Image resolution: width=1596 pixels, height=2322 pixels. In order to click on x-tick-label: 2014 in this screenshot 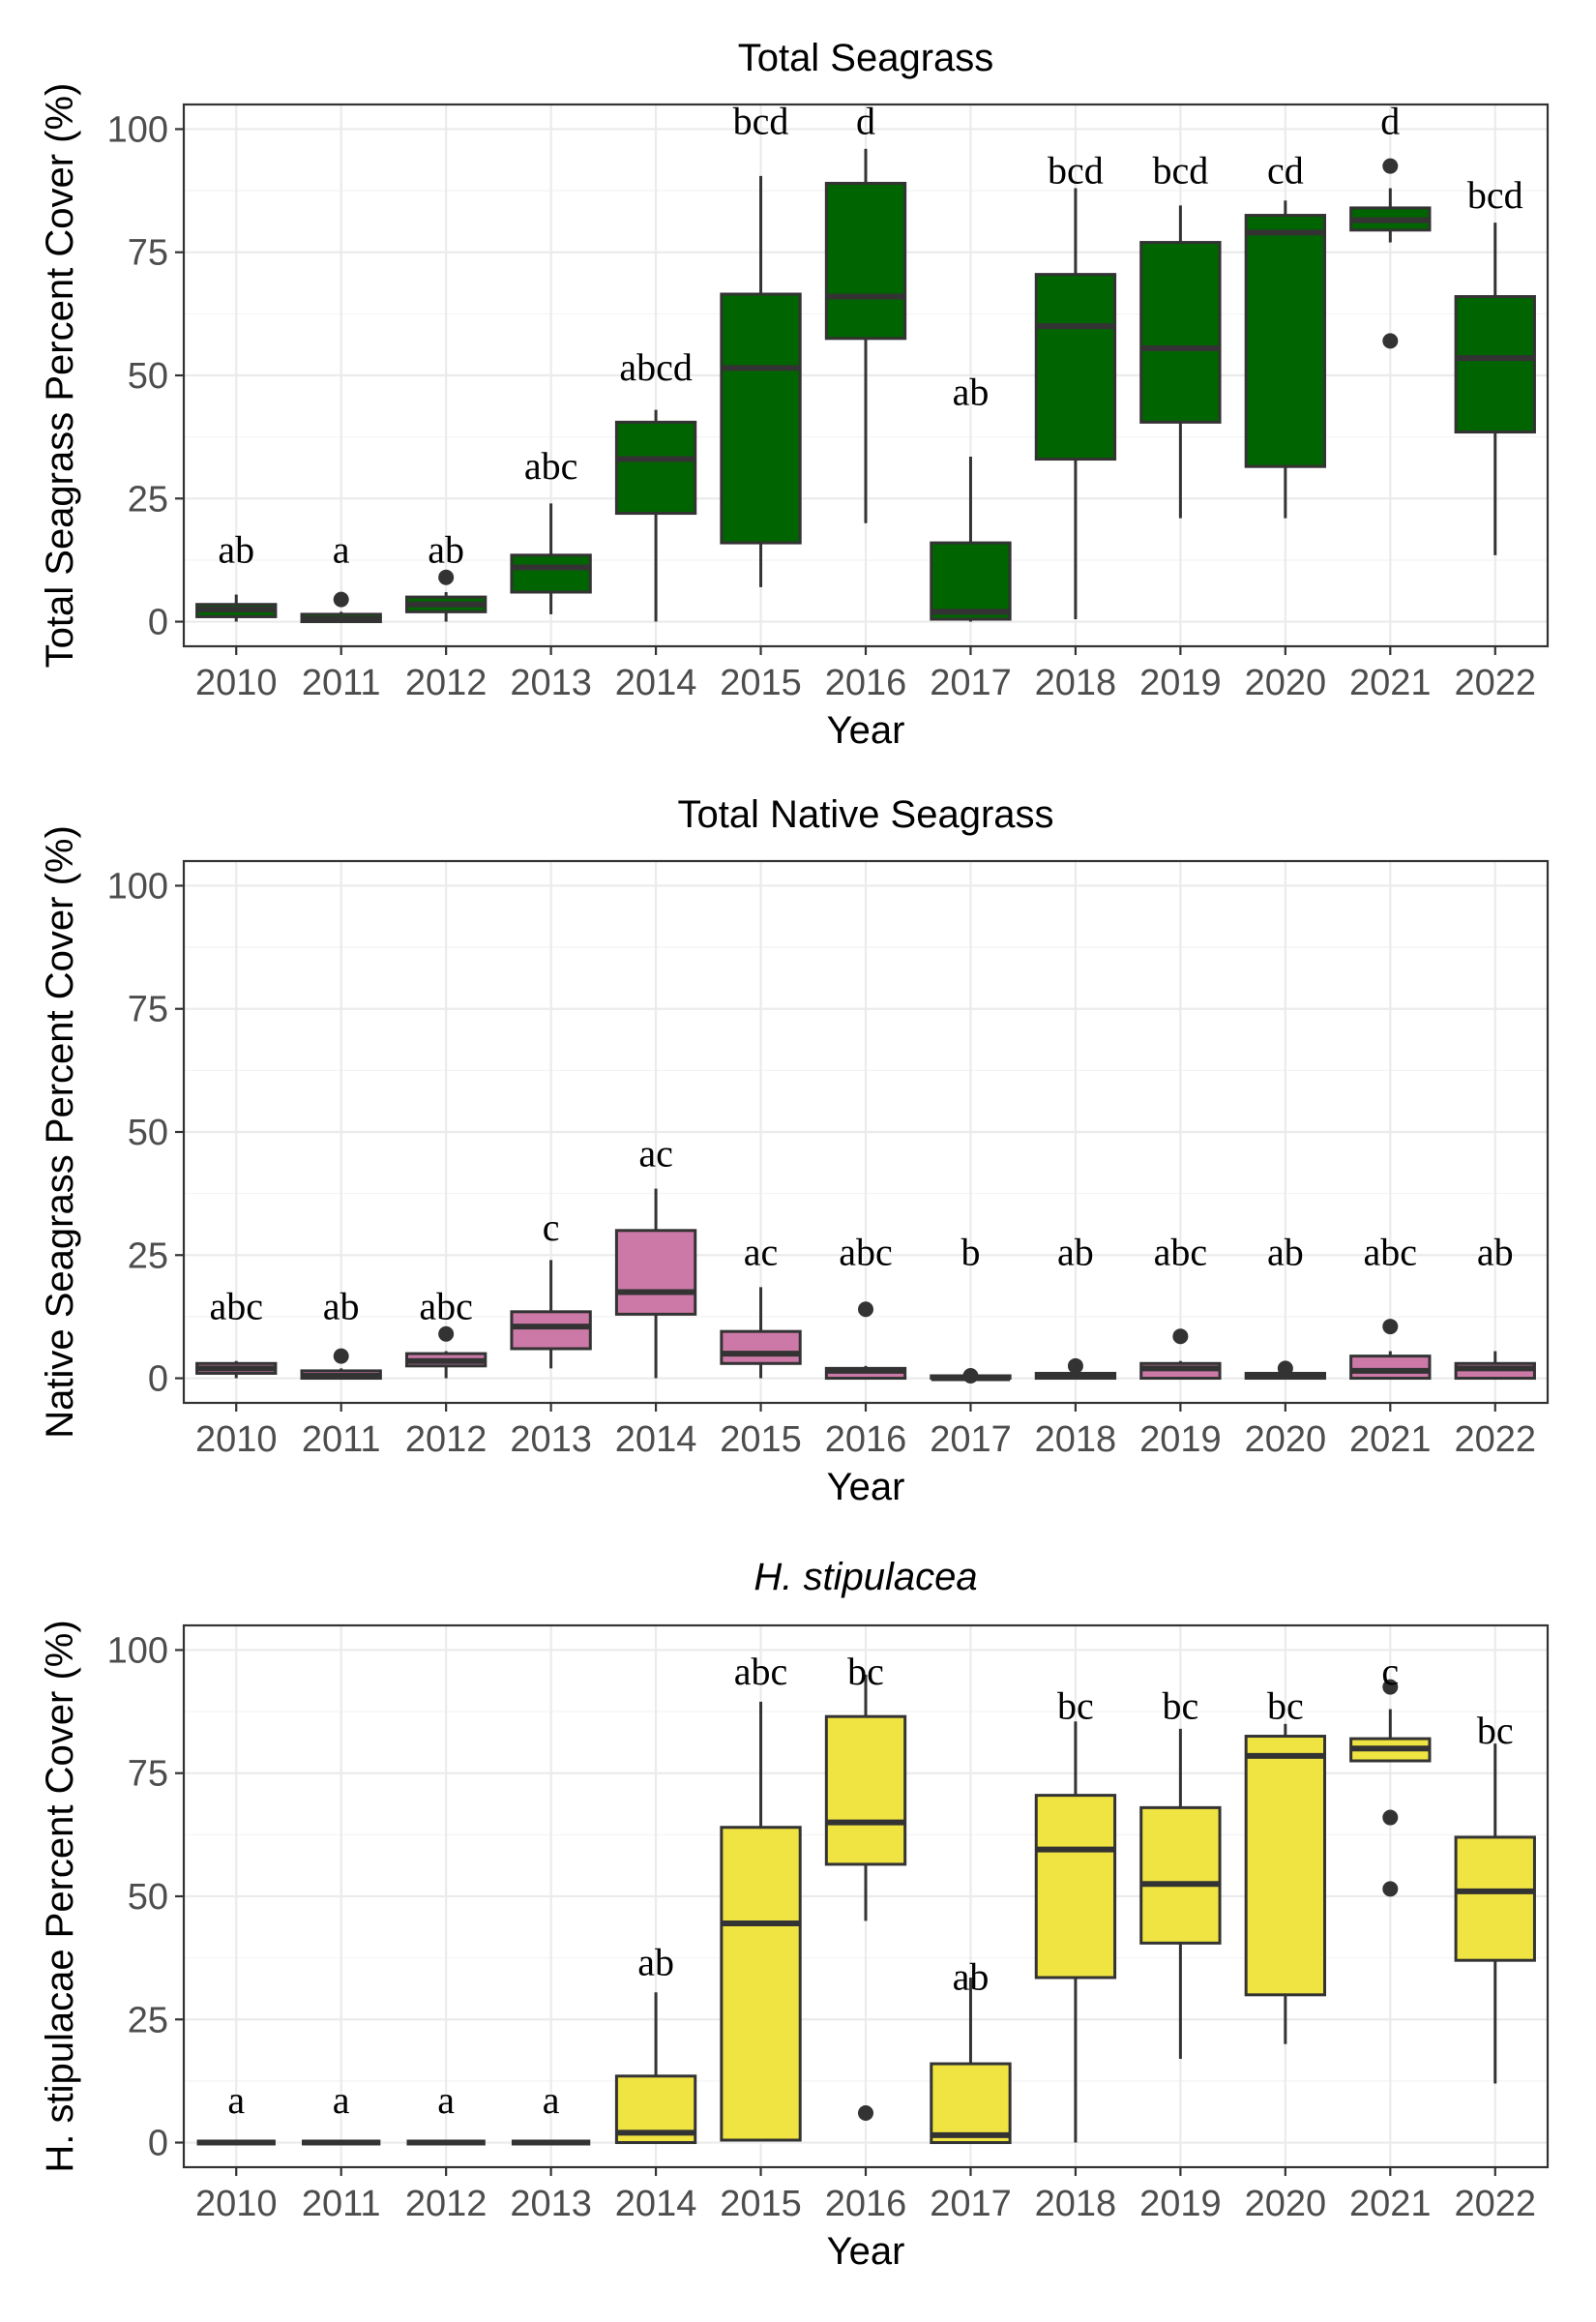, I will do `click(656, 1439)`.